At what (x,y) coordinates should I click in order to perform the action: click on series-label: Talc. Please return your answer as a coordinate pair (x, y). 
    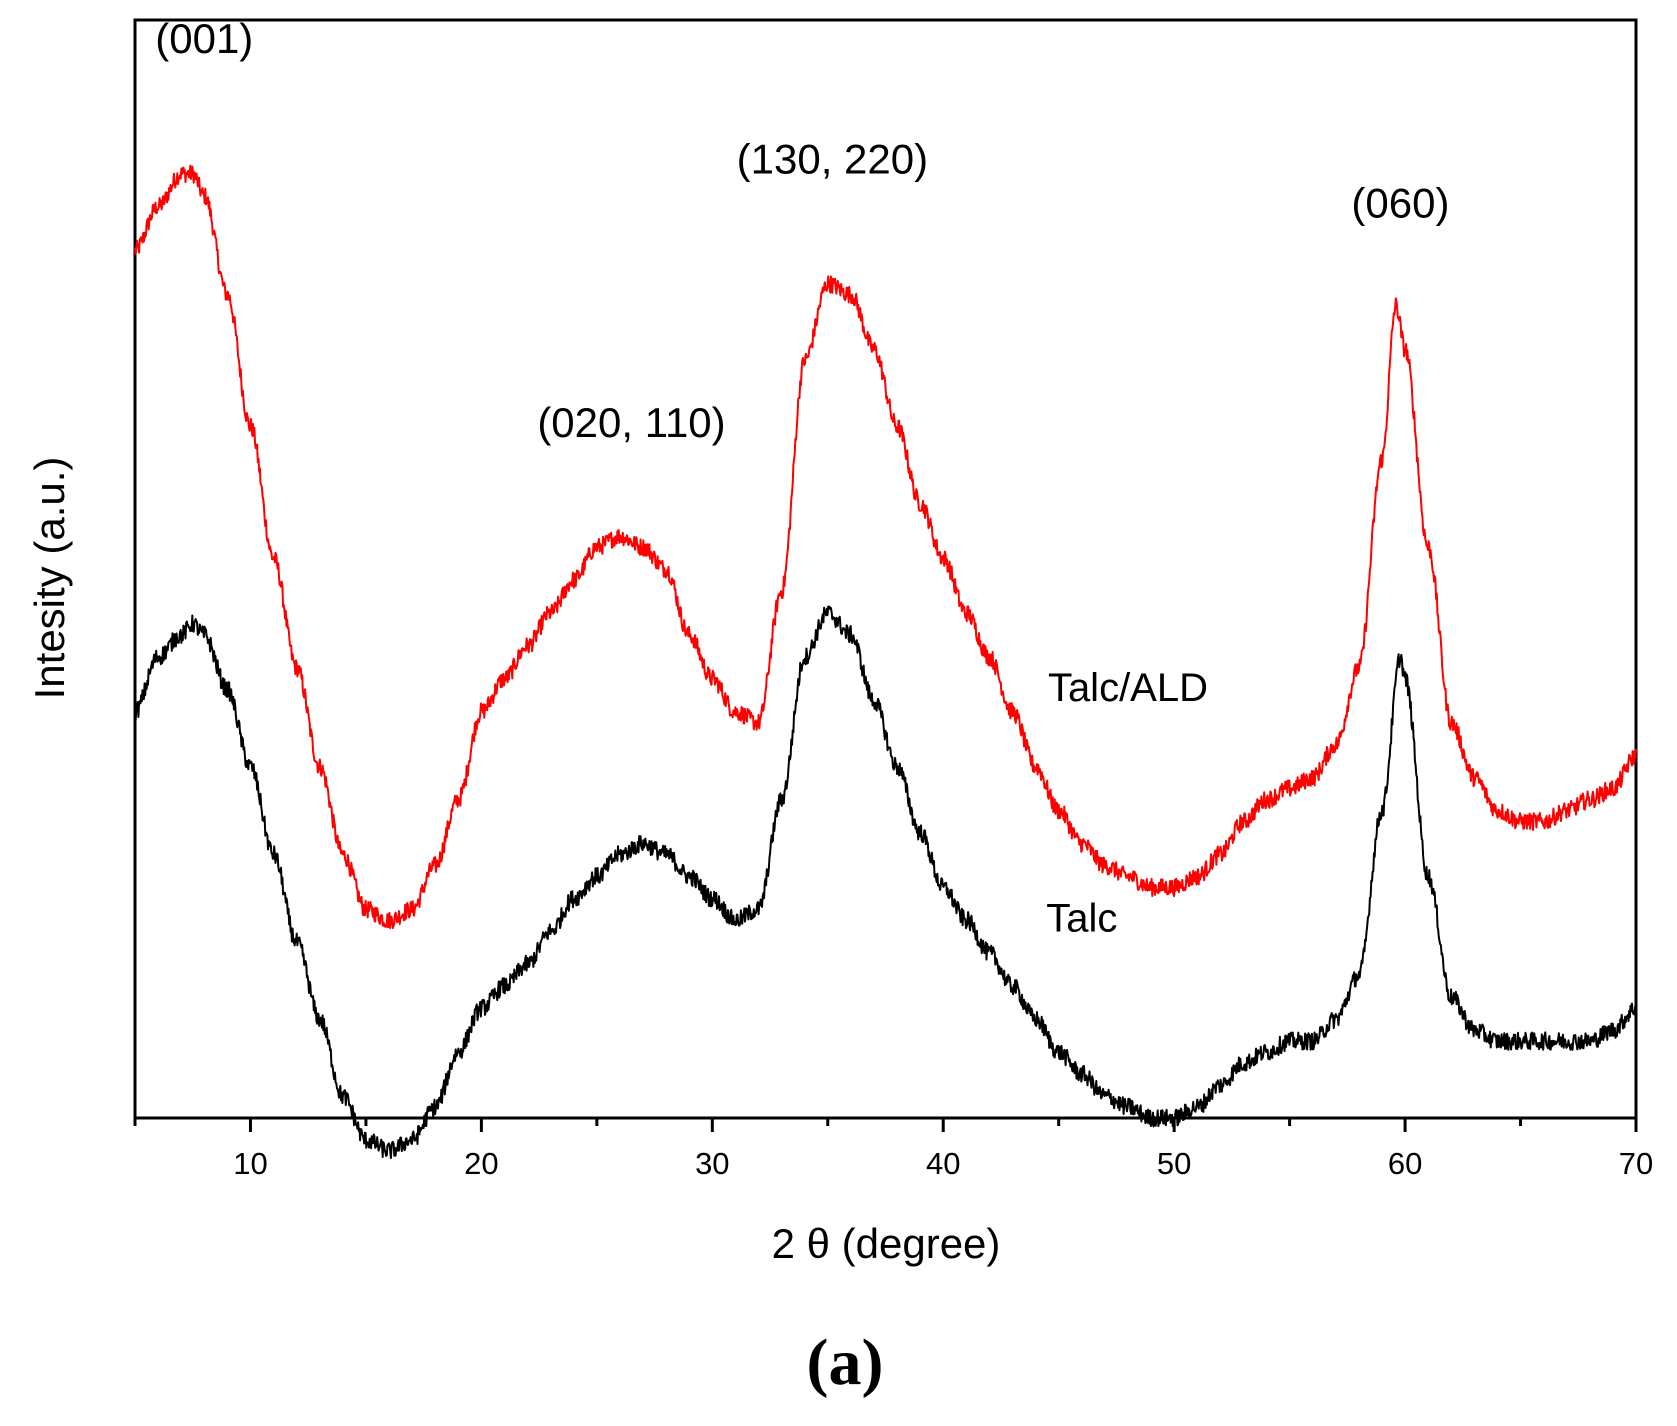
    Looking at the image, I should click on (1081, 918).